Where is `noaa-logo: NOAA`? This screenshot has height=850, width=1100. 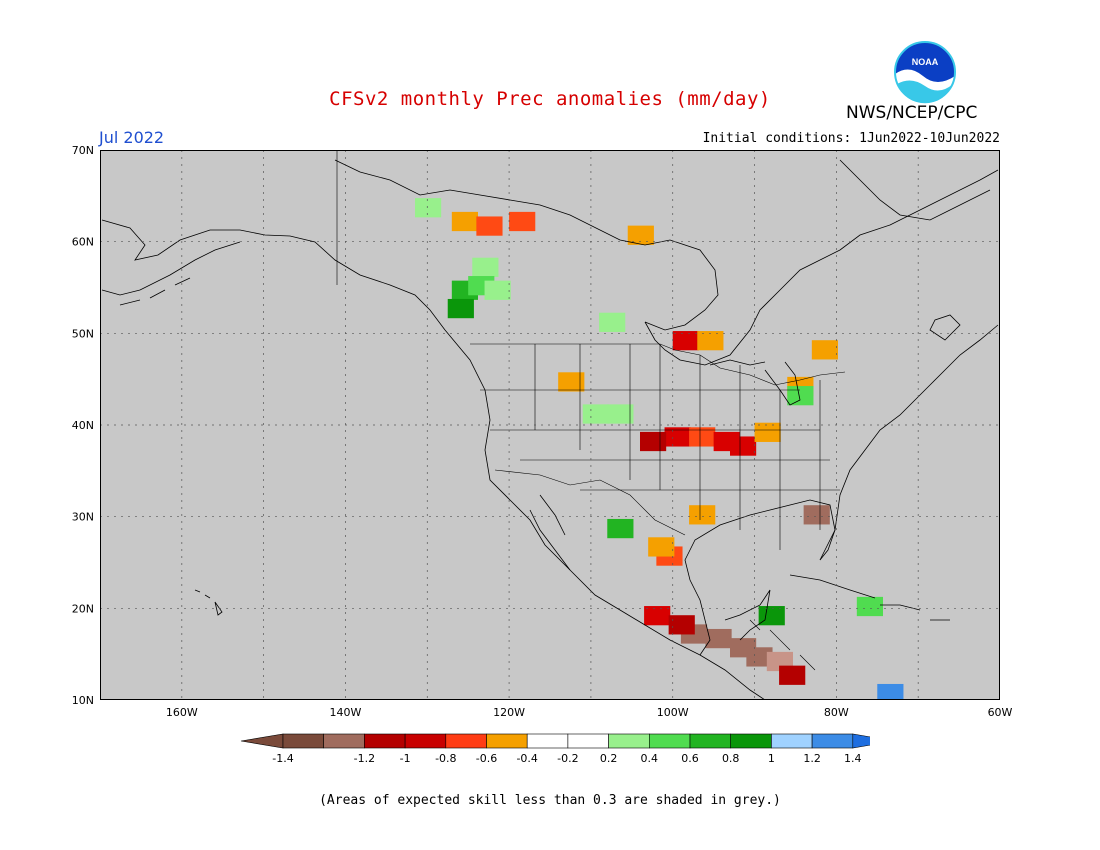
noaa-logo: NOAA is located at coordinates (925, 72).